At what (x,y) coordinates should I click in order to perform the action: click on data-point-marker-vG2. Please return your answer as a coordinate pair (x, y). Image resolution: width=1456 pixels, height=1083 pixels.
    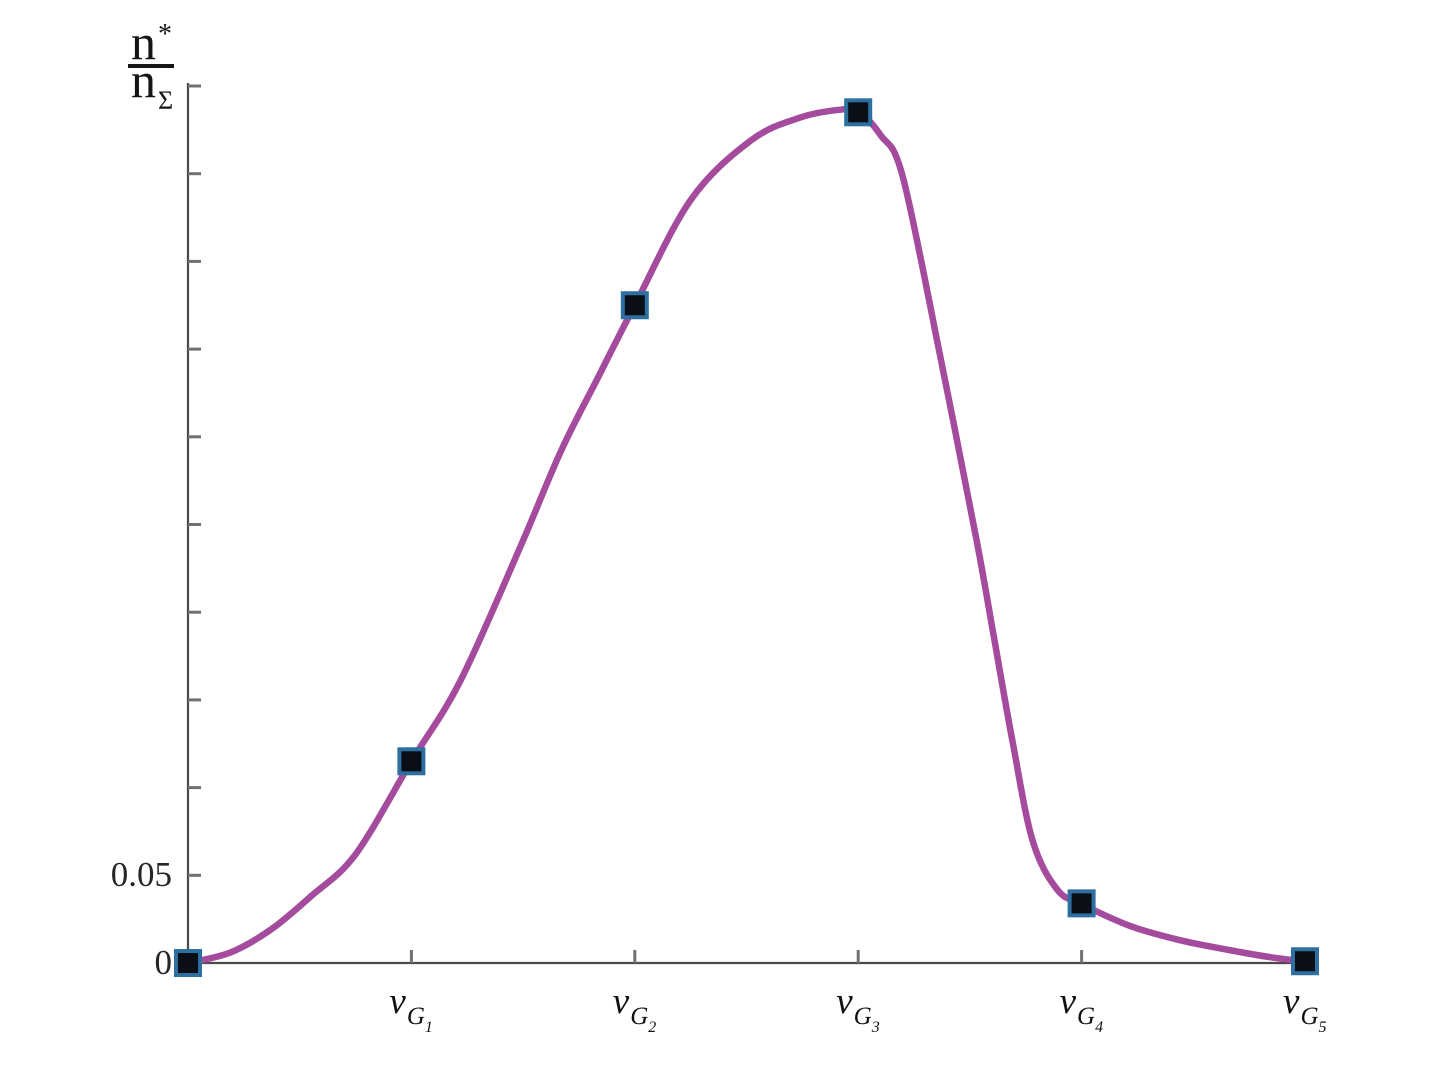
    Looking at the image, I should click on (634, 305).